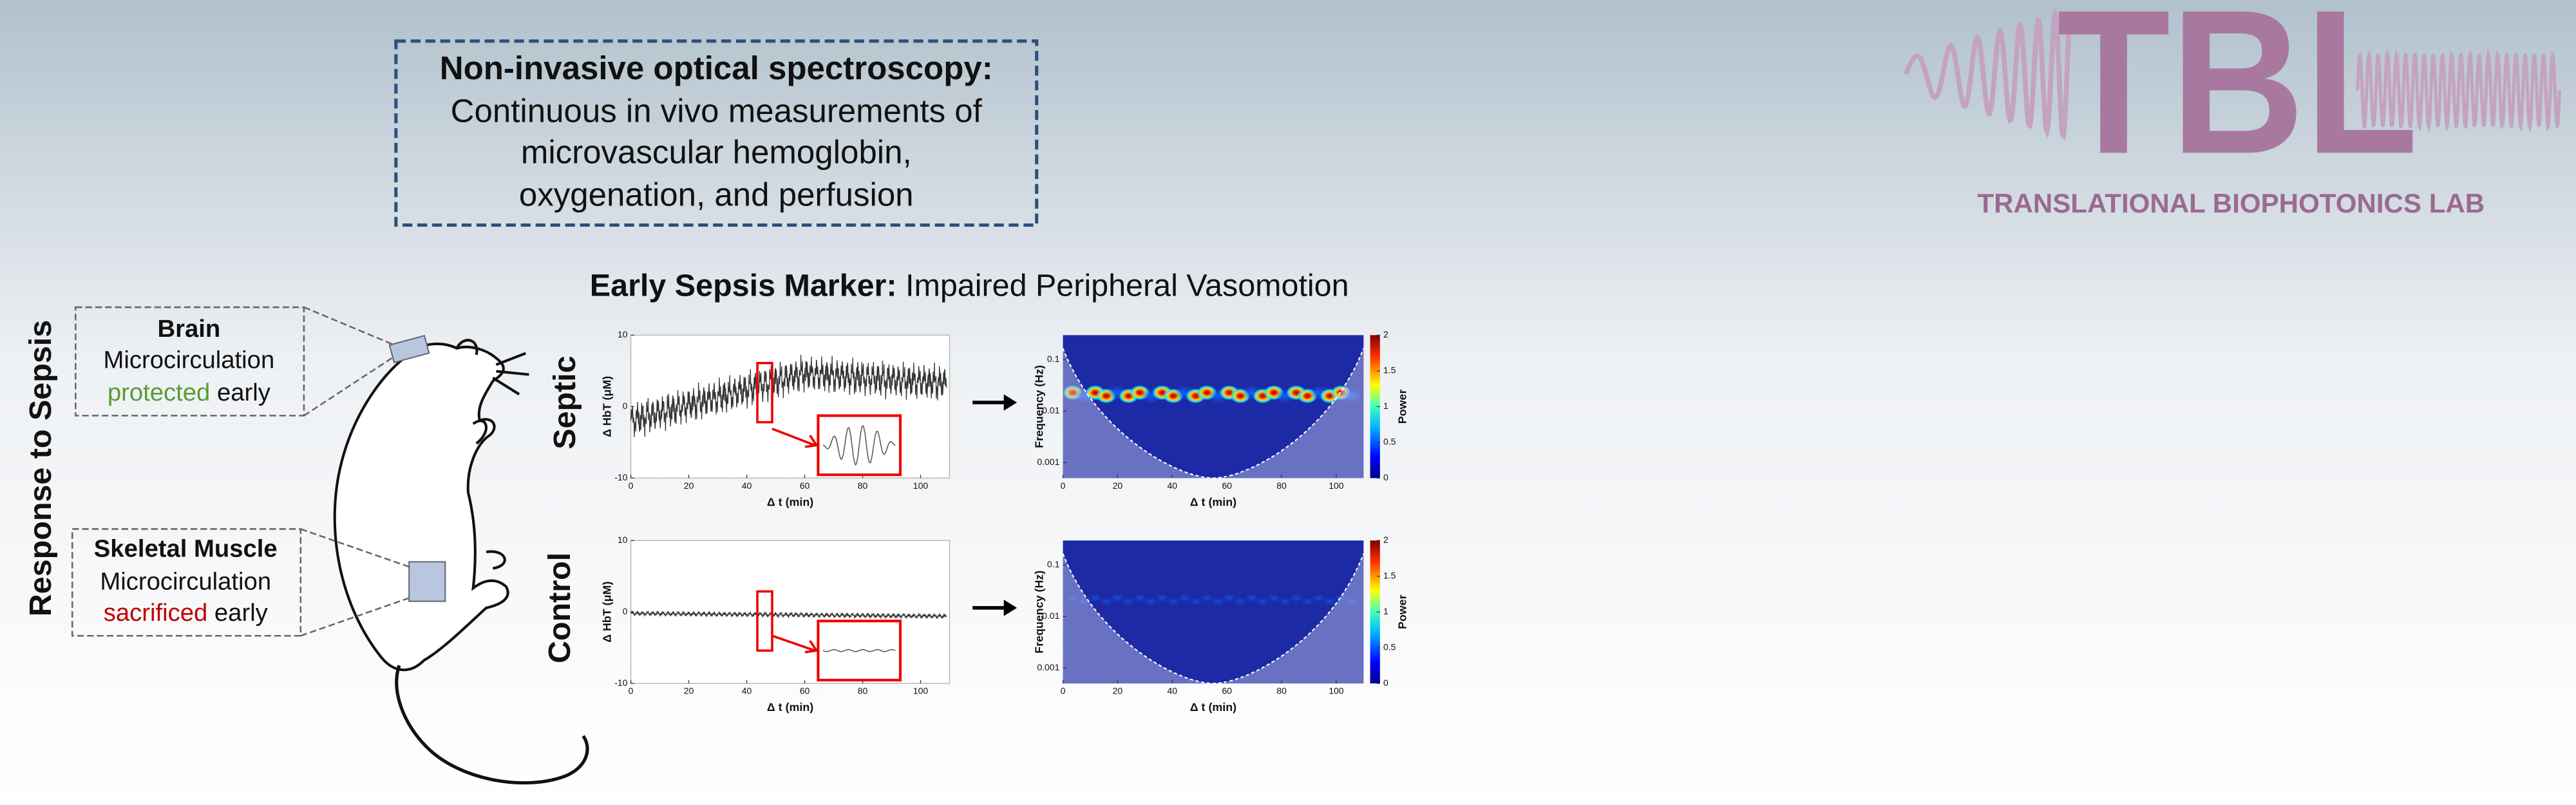 The width and height of the screenshot is (2576, 805). Describe the element at coordinates (159, 393) in the screenshot. I see `status-word: protected` at that location.